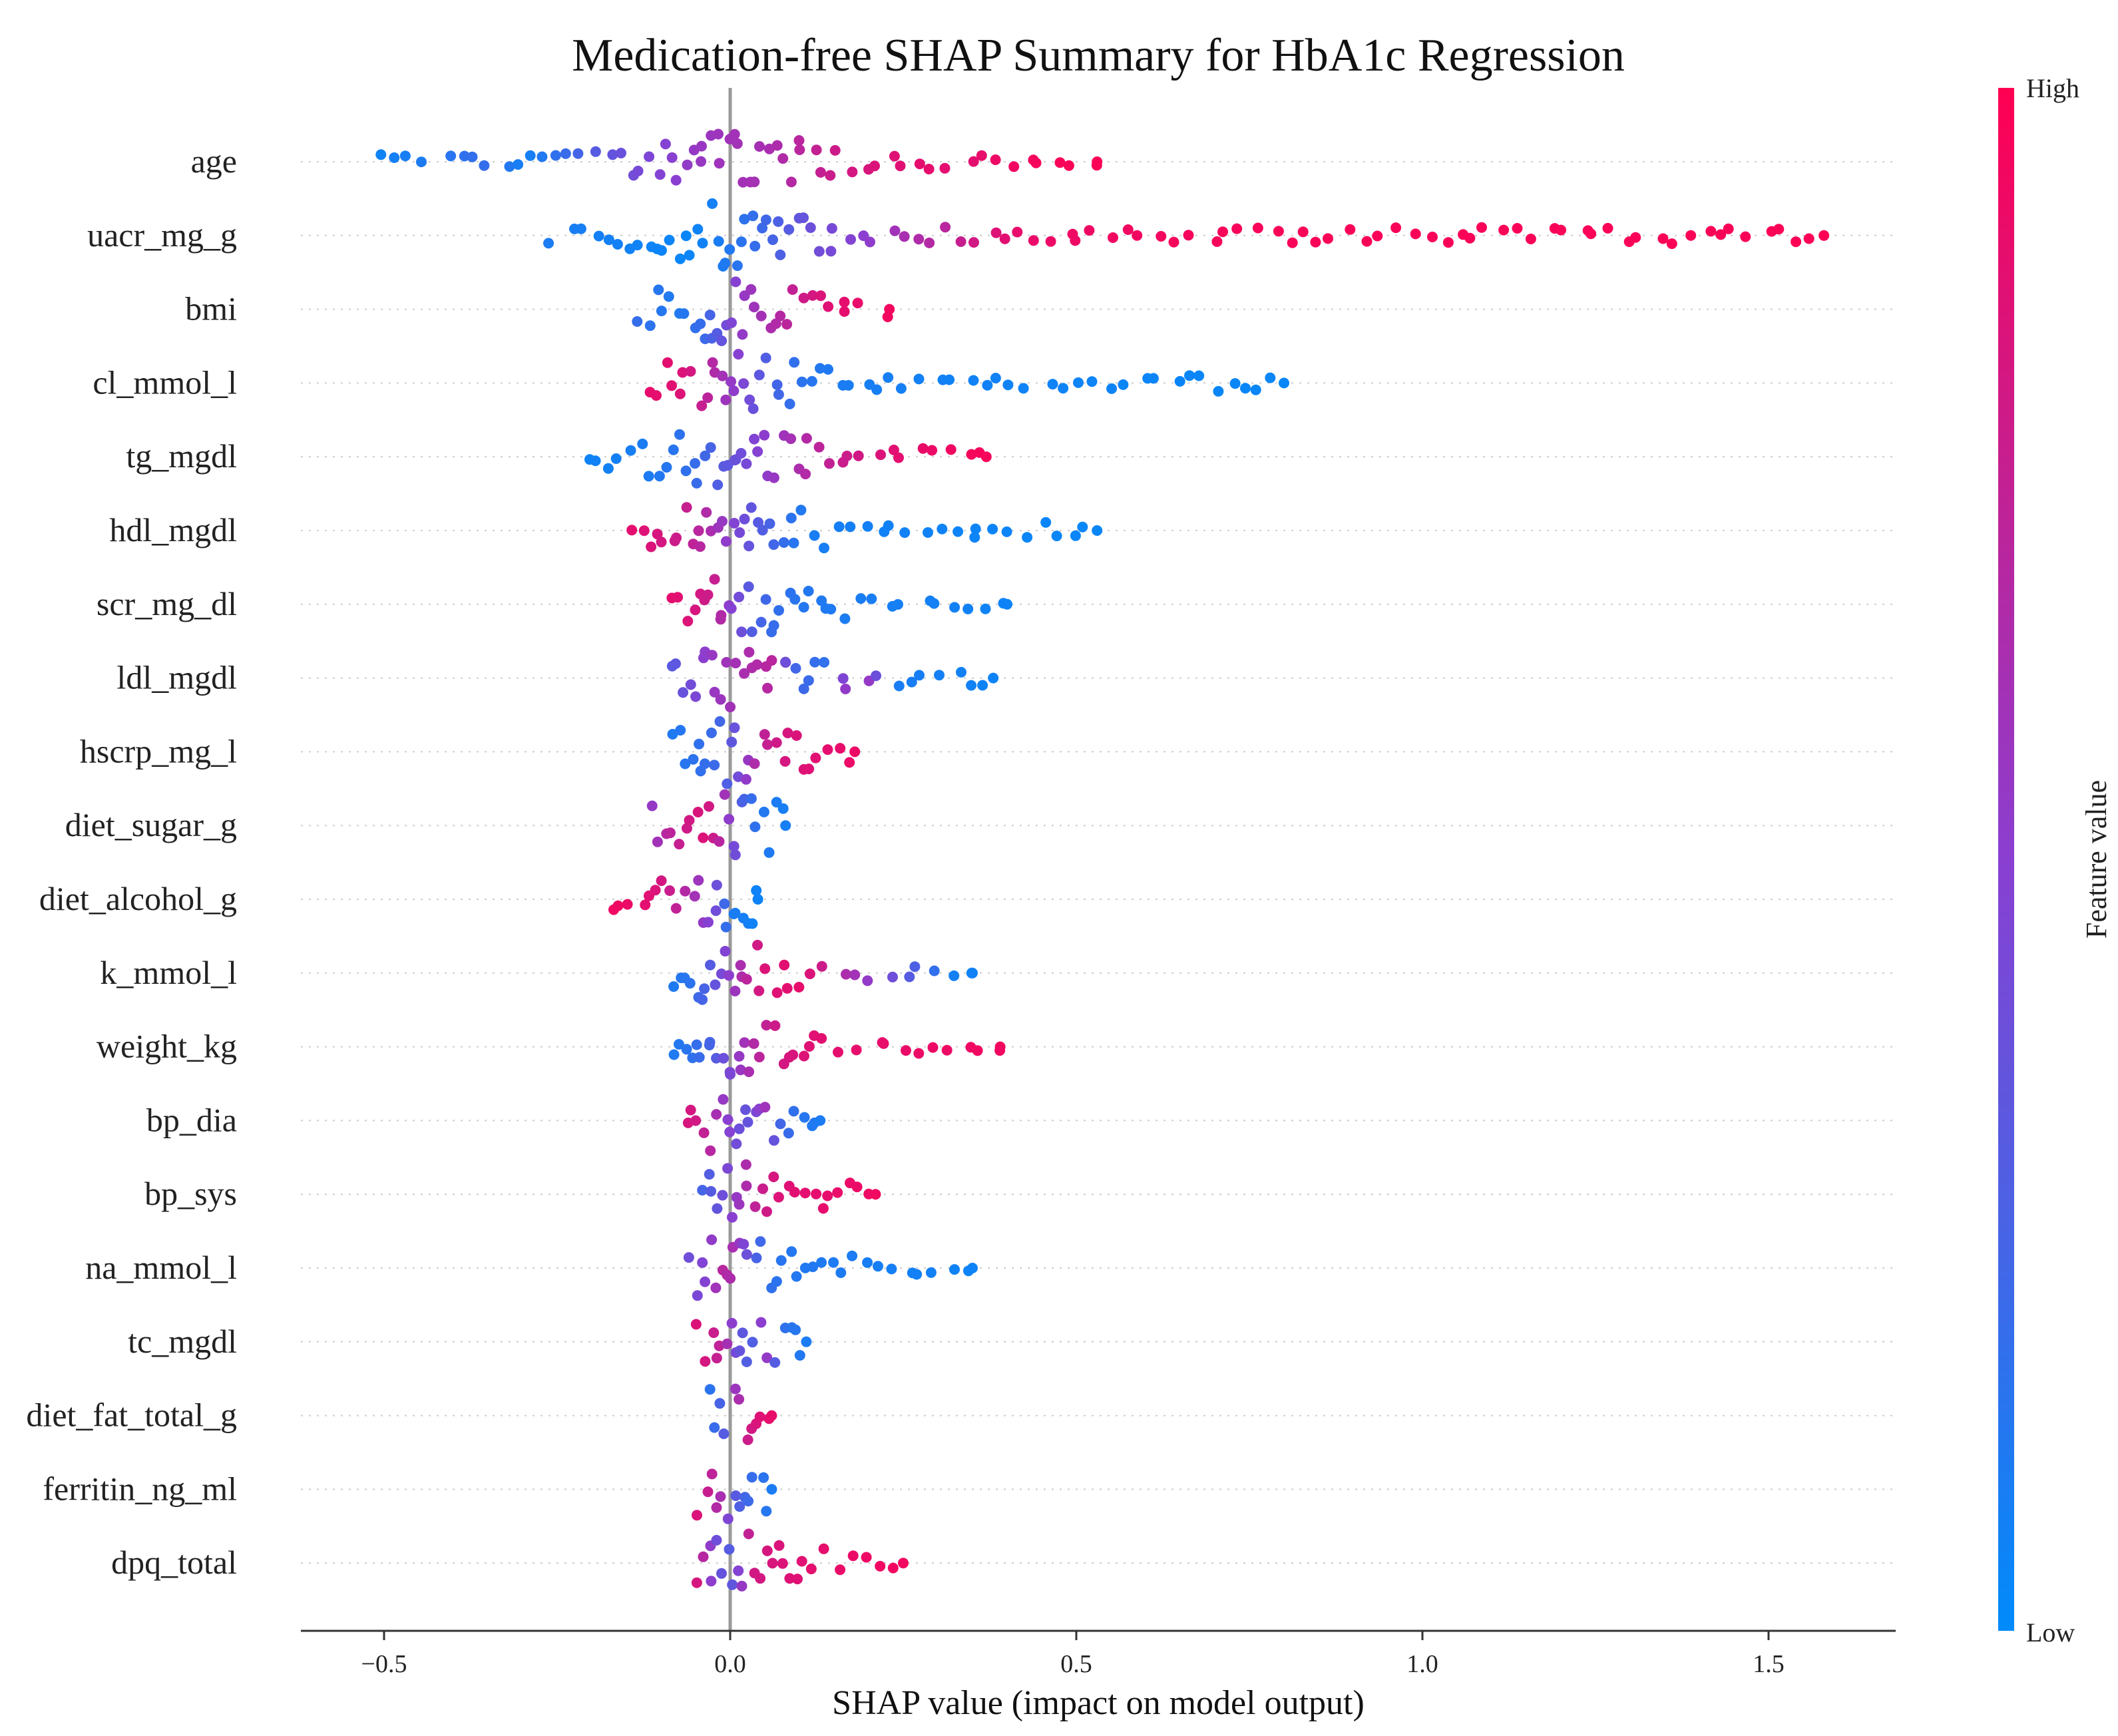 Image resolution: width=2118 pixels, height=1736 pixels. I want to click on colorbar-low-label: Low, so click(2050, 1632).